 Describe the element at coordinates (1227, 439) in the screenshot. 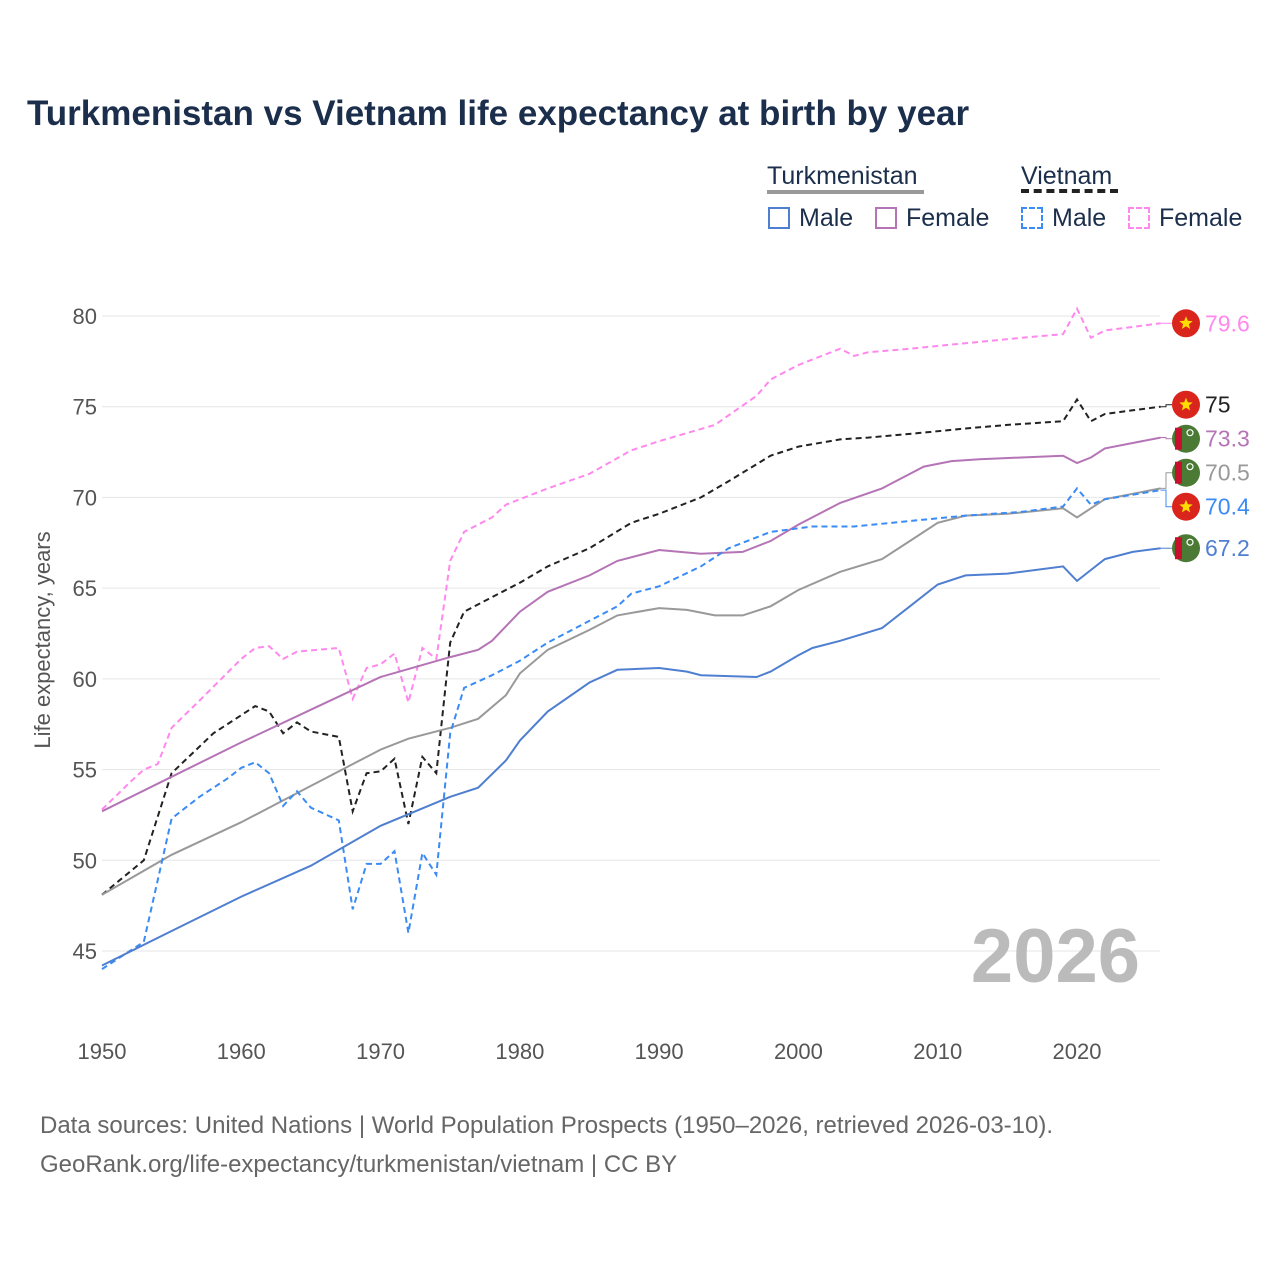

I see `end-value-label: 73.3` at that location.